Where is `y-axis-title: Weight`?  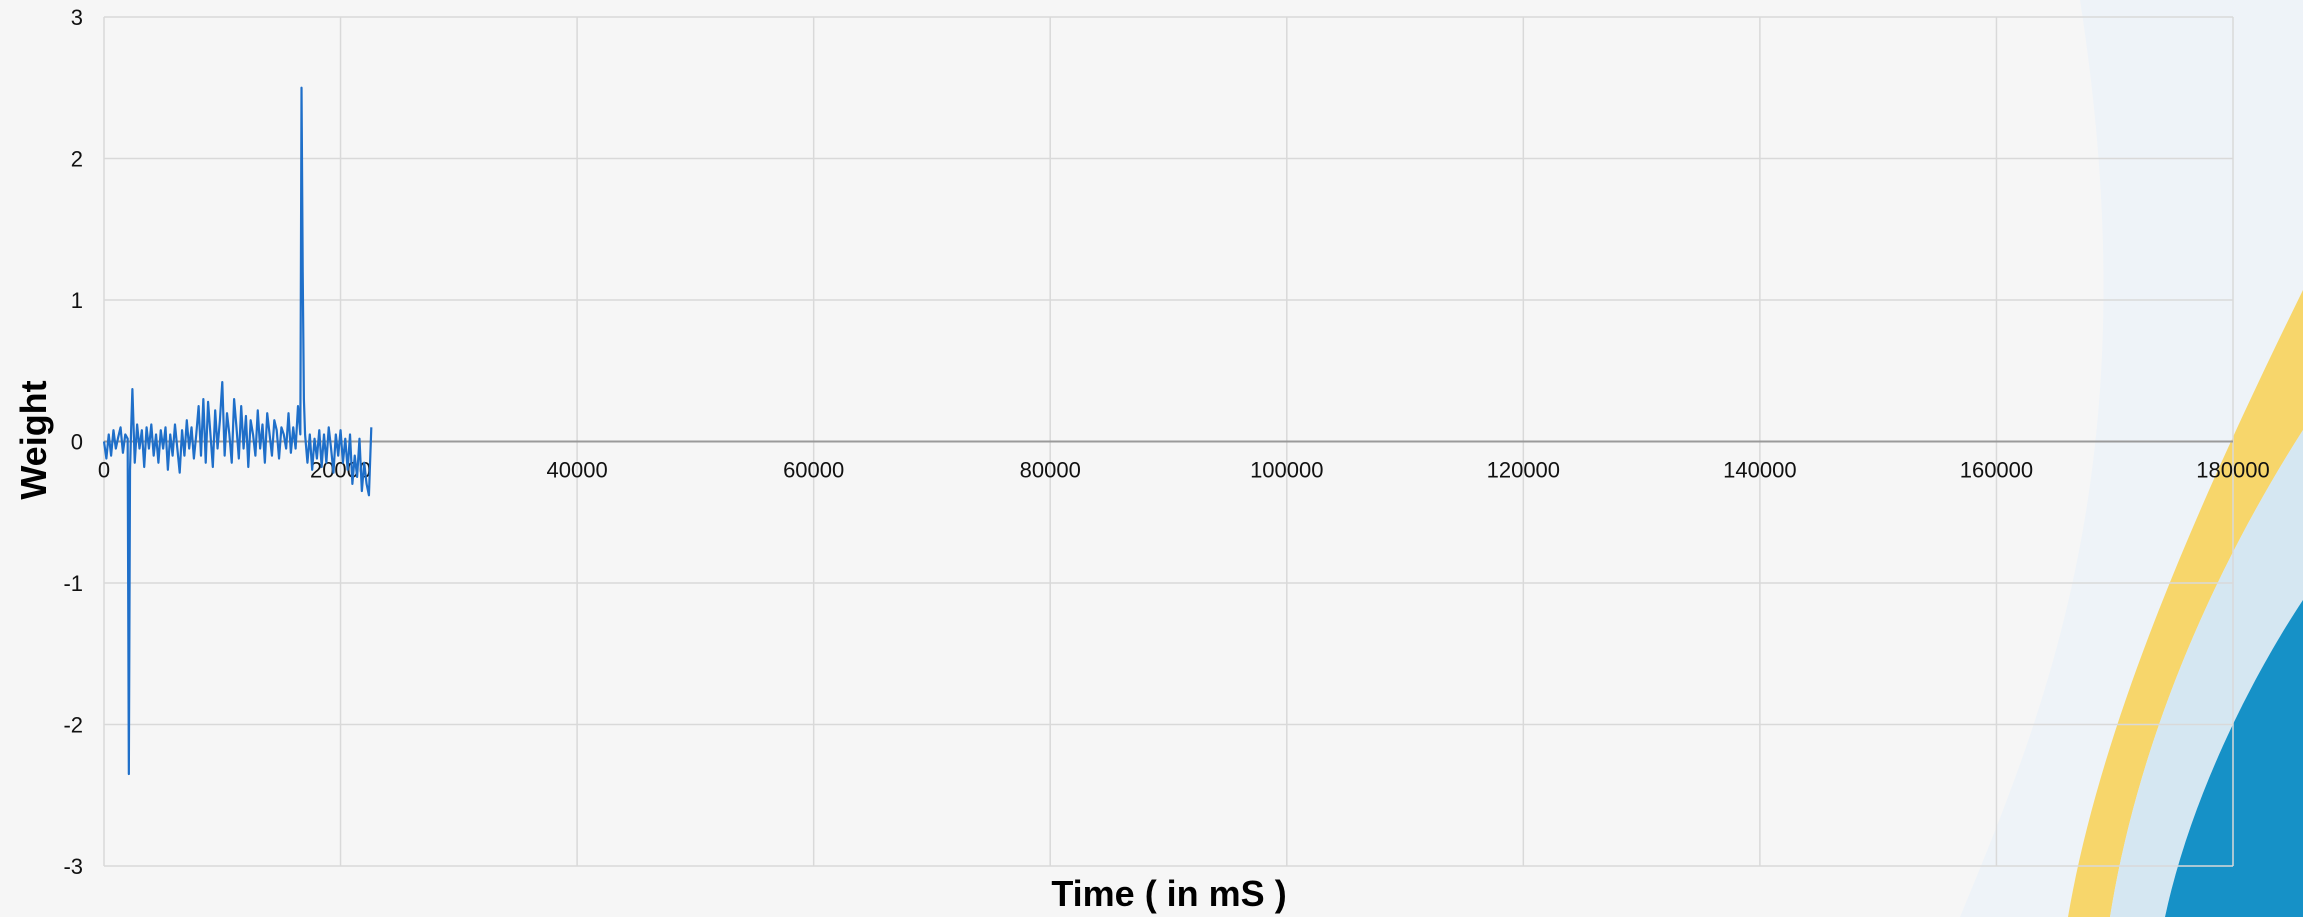 y-axis-title: Weight is located at coordinates (33, 439).